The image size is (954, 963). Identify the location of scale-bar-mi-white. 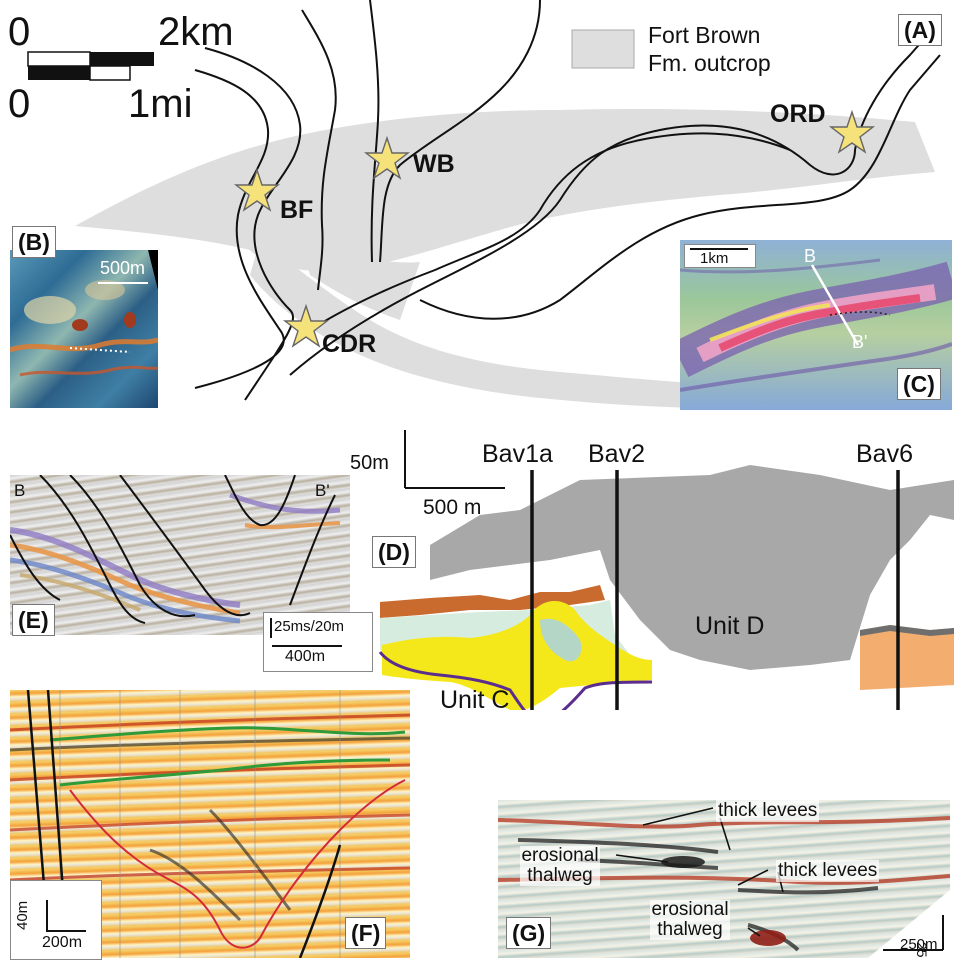
(110, 73).